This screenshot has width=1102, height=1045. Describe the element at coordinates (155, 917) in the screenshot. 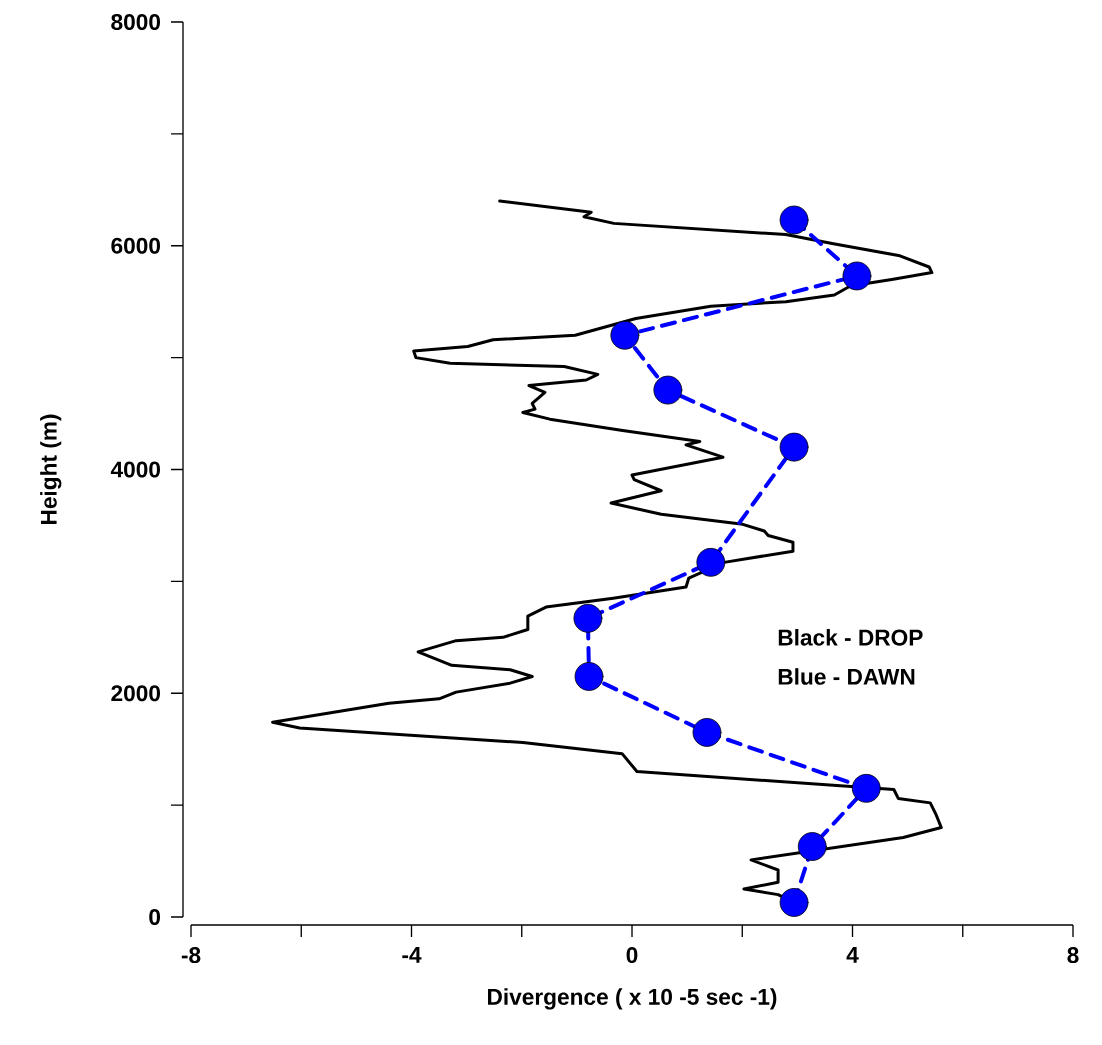

I see `y-tick-label: 0` at that location.